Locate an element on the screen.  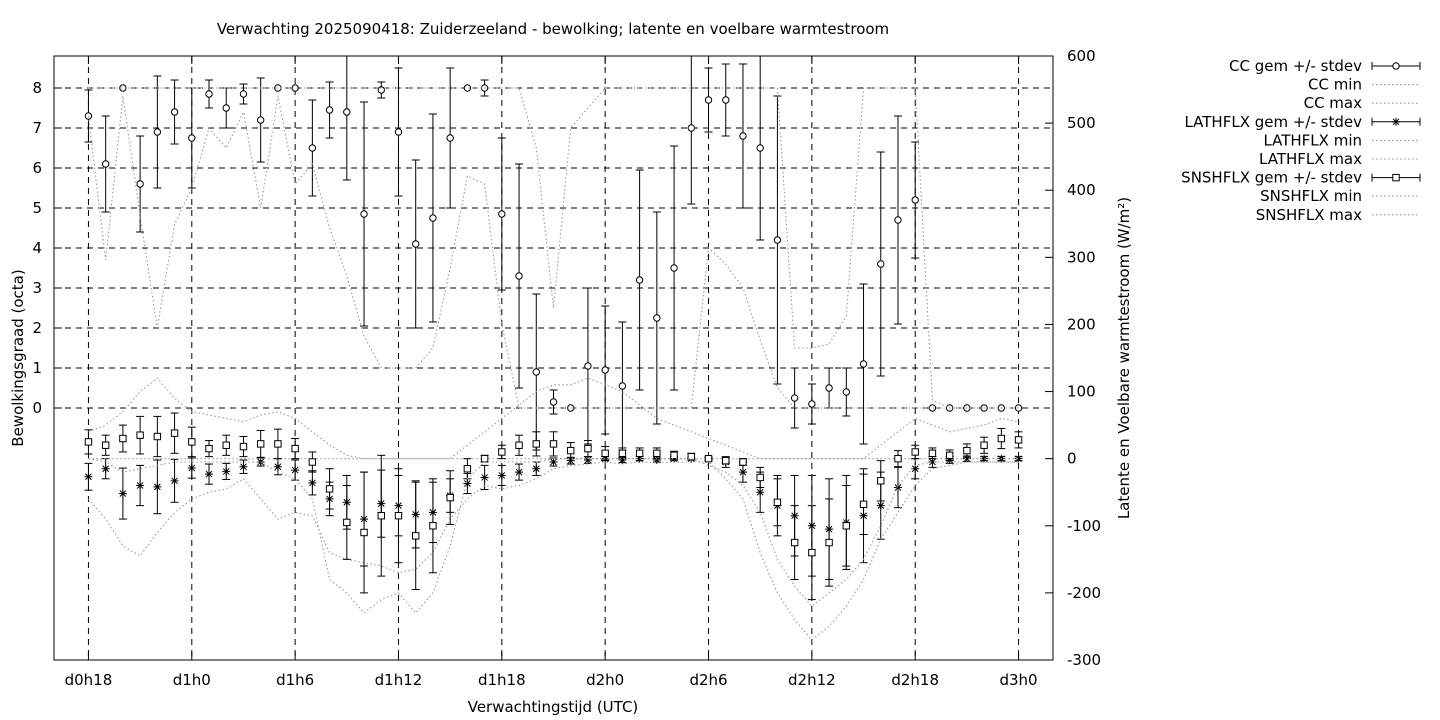
legend-label: CC gem +/- stdev is located at coordinates (1295, 66).